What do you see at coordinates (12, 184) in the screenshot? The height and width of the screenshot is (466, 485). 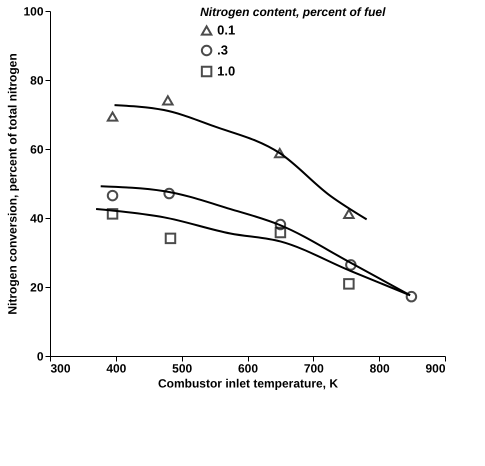 I see `y-axis-title: Nitrogen conversion, percent of total nitrogen` at bounding box center [12, 184].